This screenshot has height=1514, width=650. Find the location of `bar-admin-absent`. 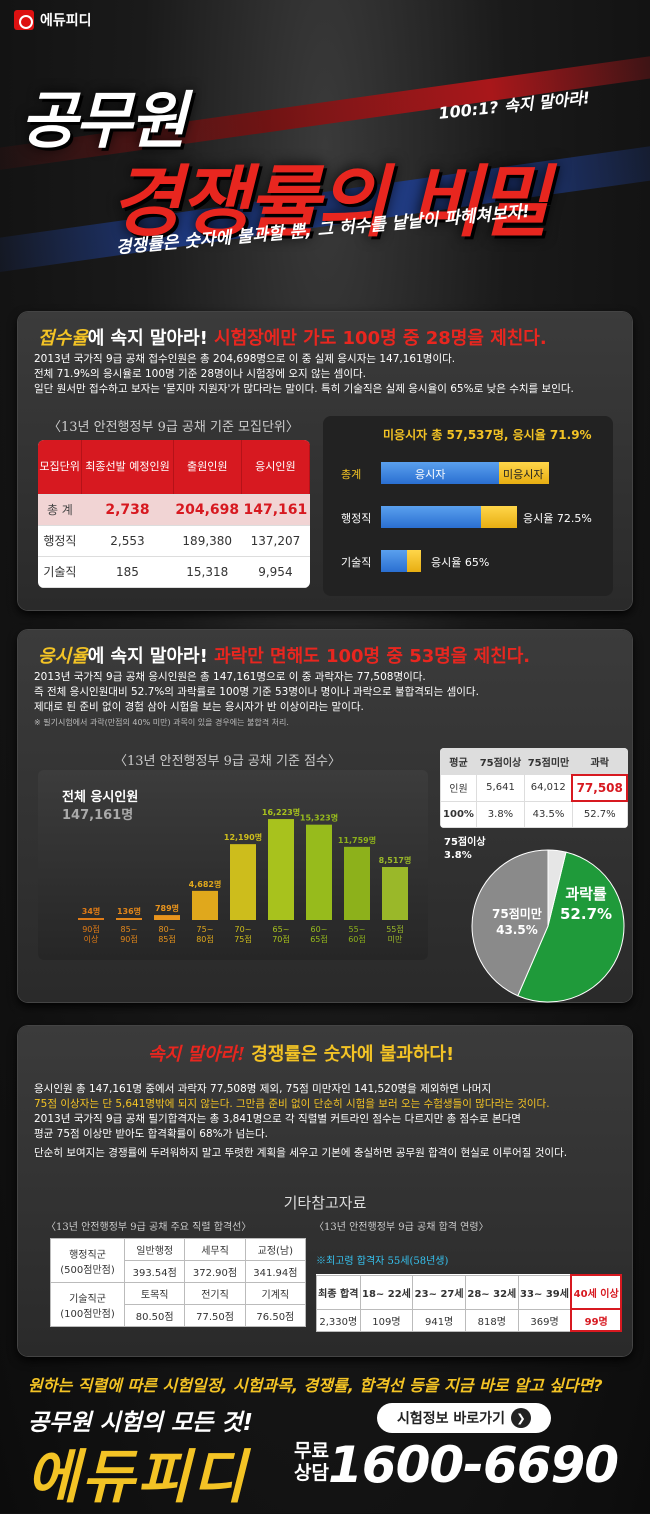

bar-admin-absent is located at coordinates (499, 517).